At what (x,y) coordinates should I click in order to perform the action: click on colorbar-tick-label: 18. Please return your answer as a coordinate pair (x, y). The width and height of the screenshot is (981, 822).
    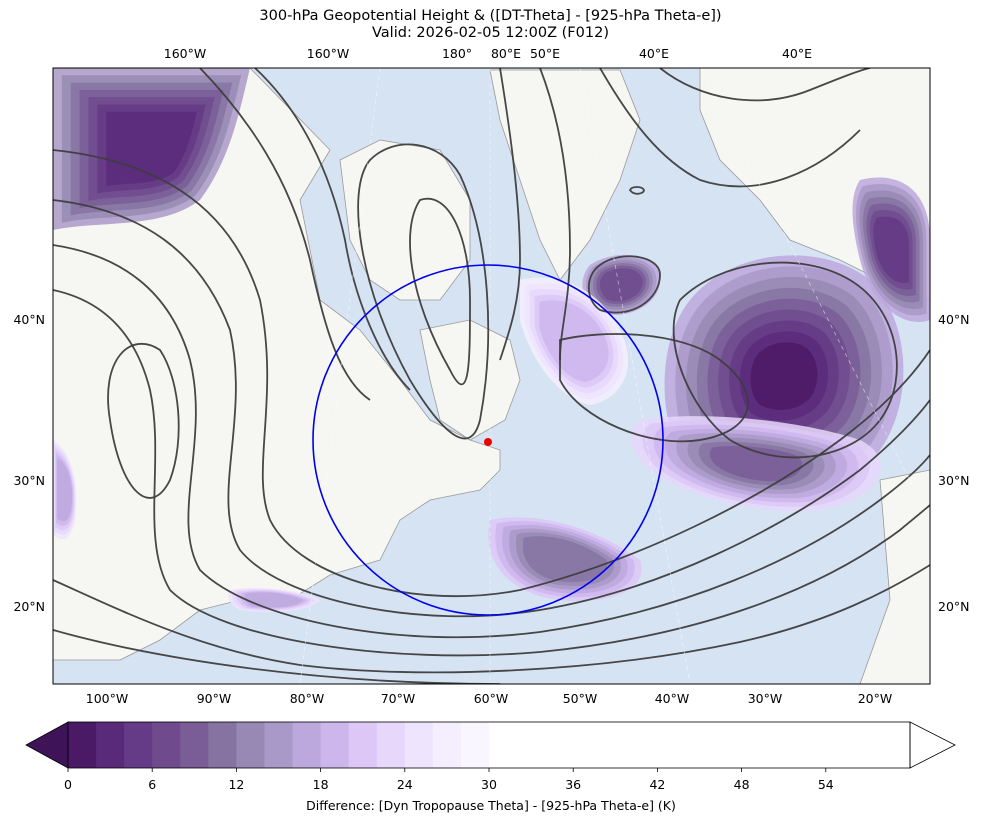
    Looking at the image, I should click on (321, 784).